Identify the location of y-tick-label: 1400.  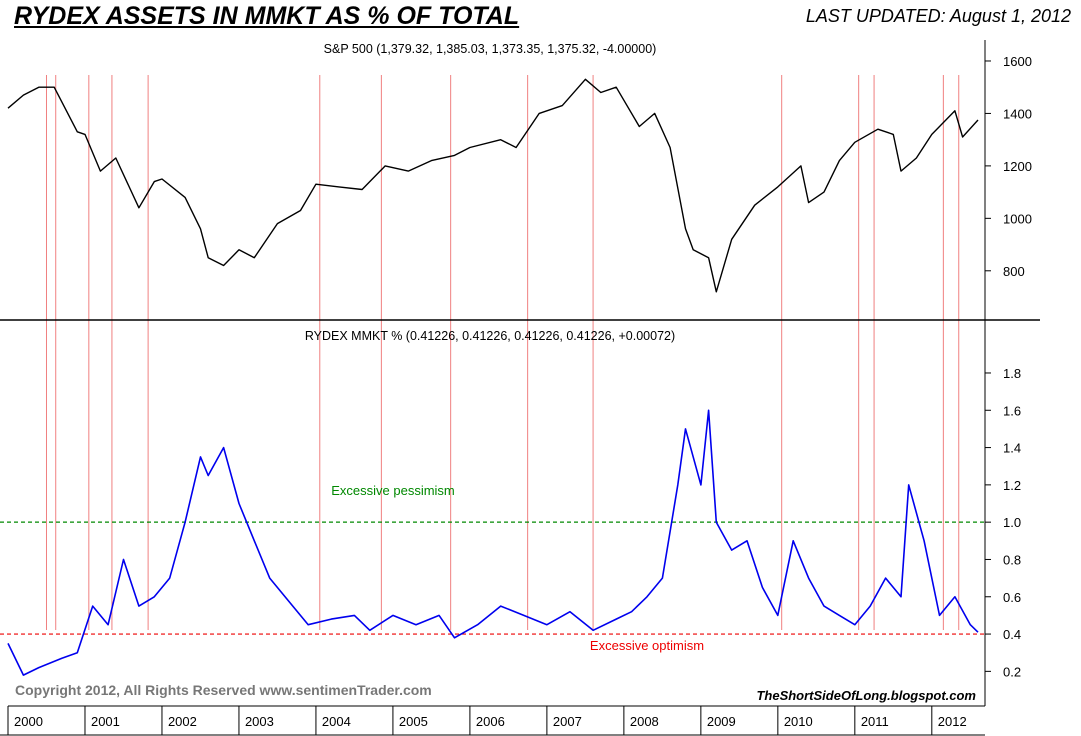
(1017, 113).